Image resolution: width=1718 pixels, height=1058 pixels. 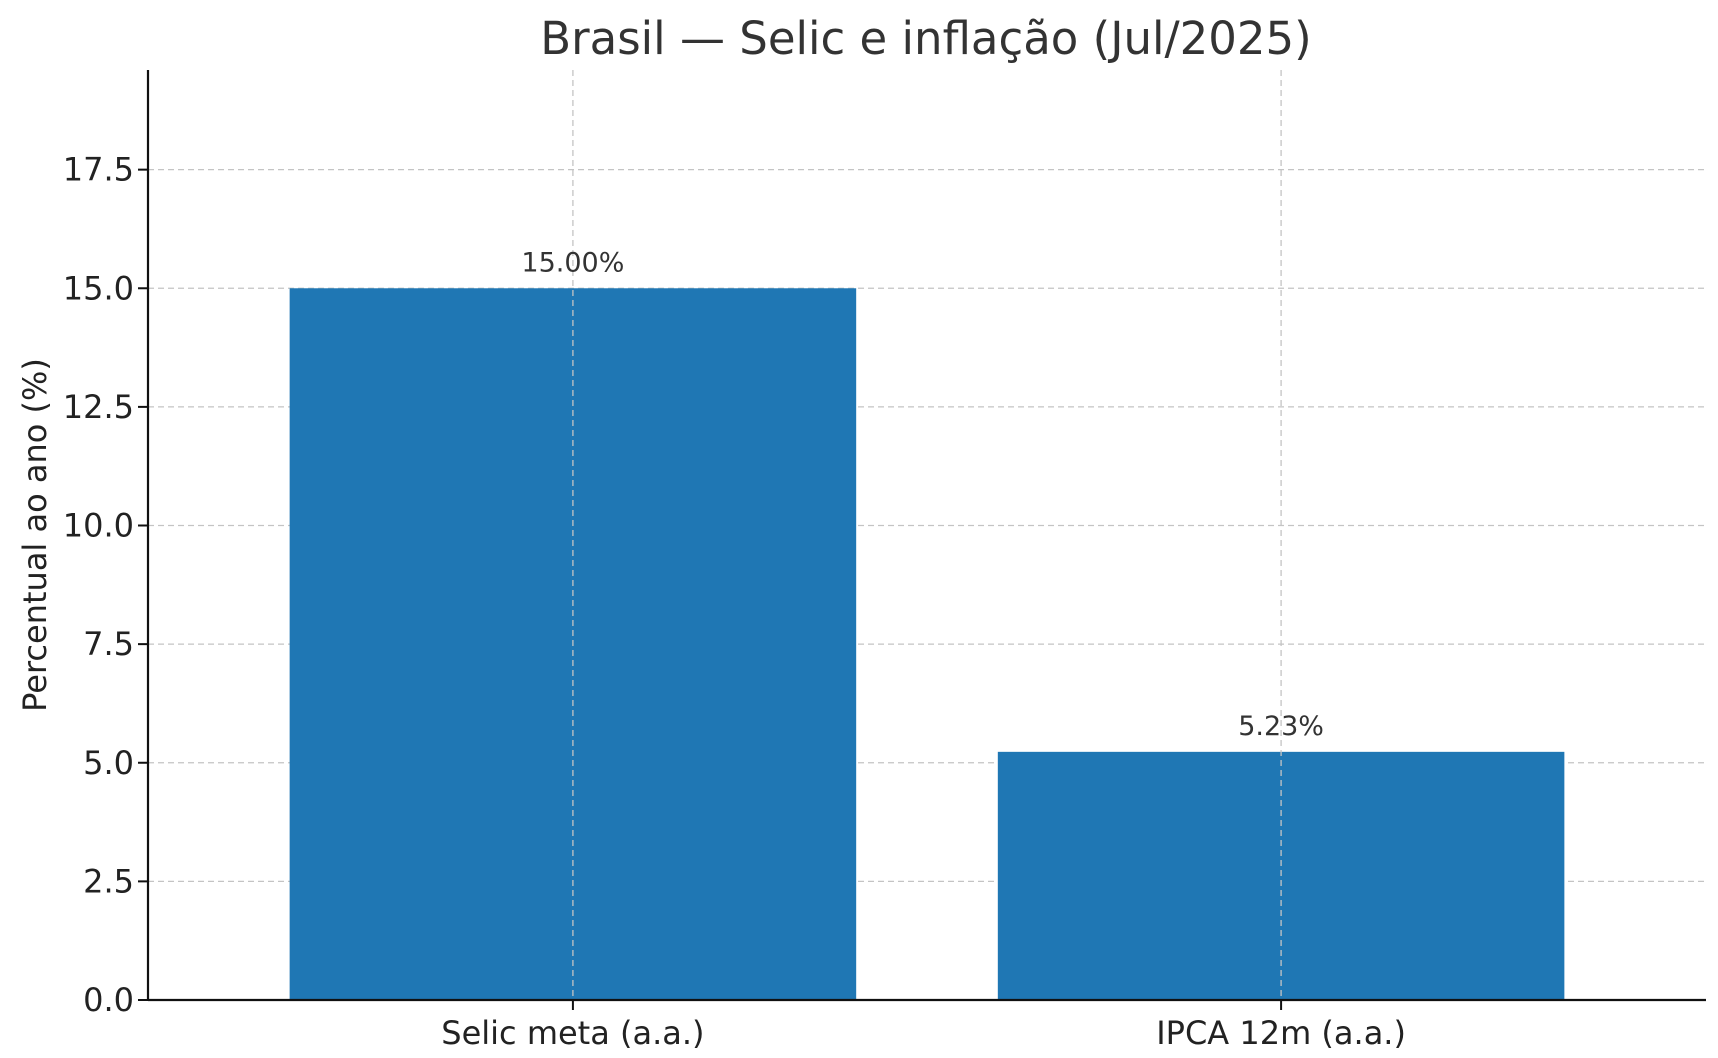 I want to click on y-tick-label: 5.0, so click(x=108, y=763).